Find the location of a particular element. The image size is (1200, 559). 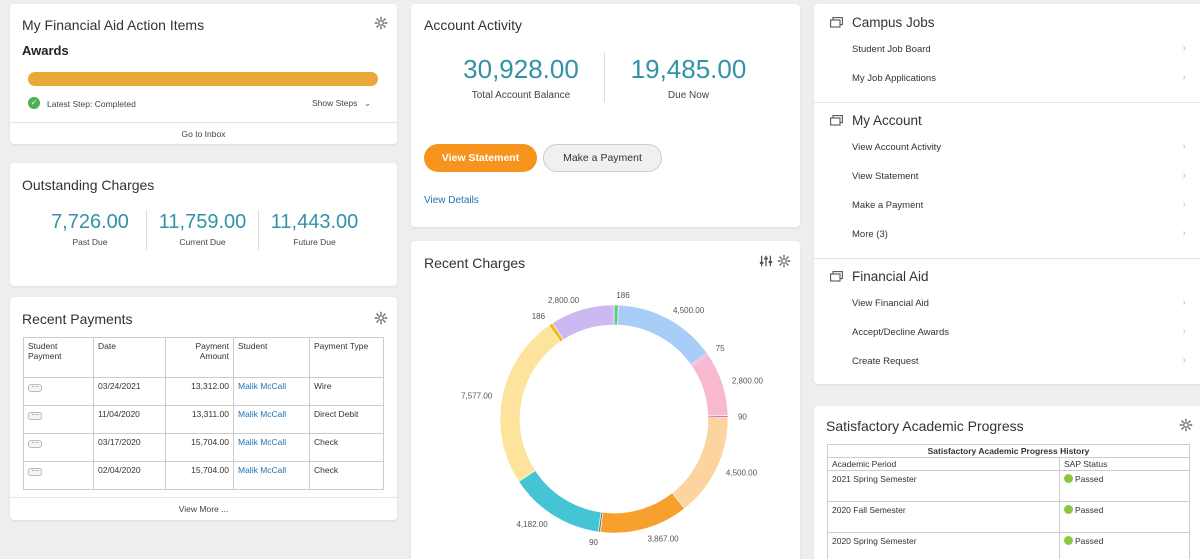

chevron-down-icon: ⌄ is located at coordinates (367, 103).